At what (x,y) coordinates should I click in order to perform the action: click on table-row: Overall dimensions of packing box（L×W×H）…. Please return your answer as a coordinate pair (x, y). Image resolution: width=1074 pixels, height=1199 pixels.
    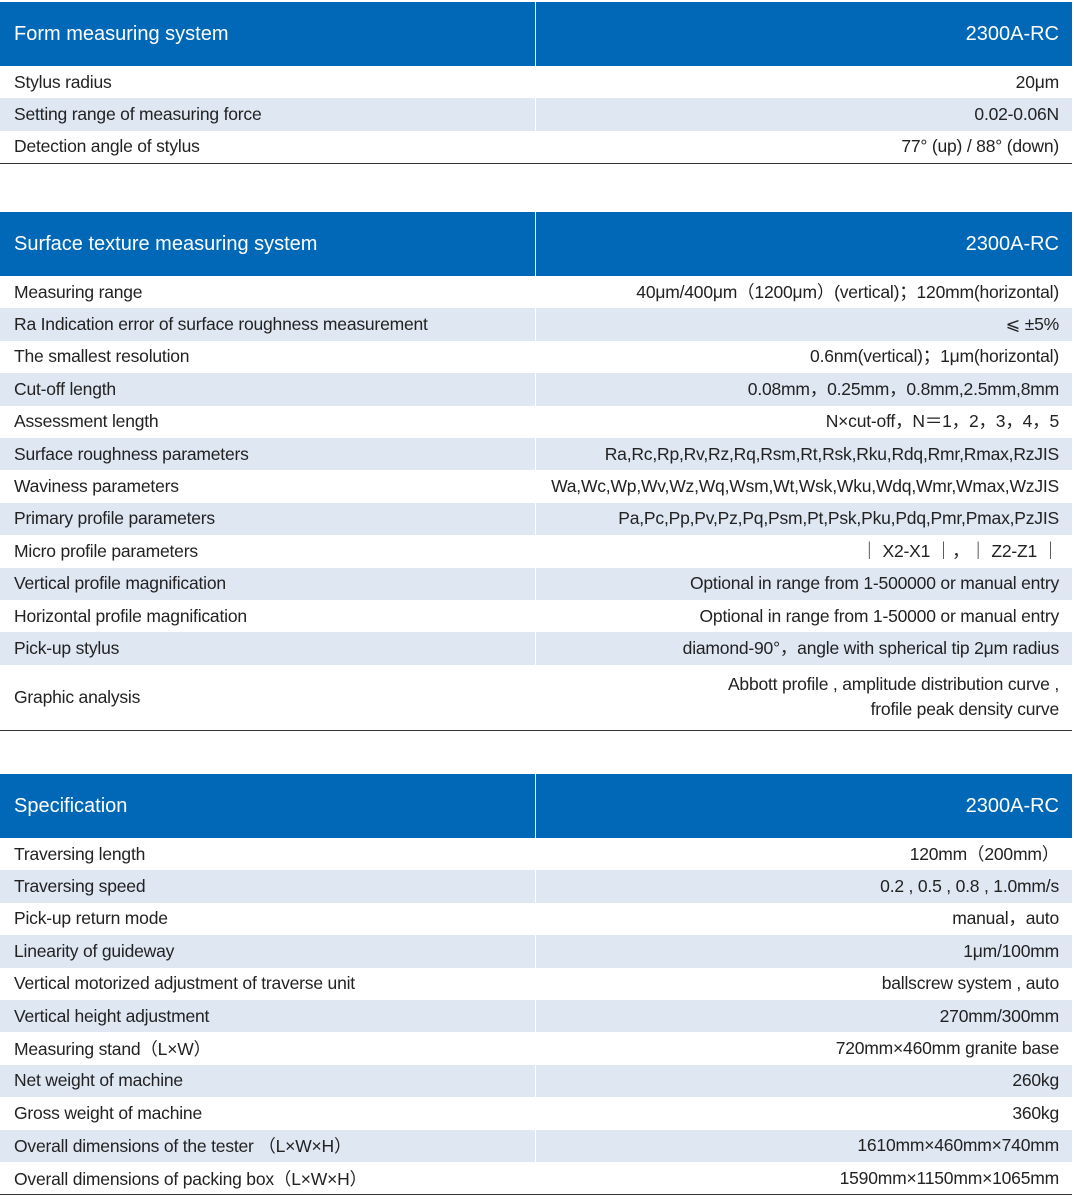
    Looking at the image, I should click on (536, 1178).